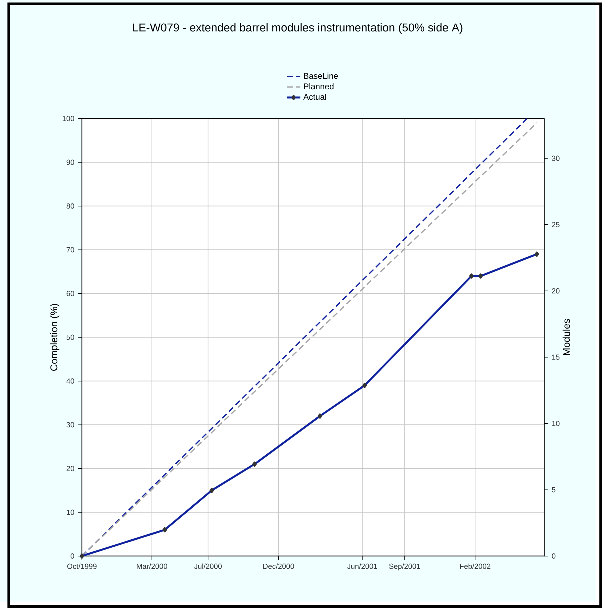 This screenshot has width=602, height=608. Describe the element at coordinates (566, 337) in the screenshot. I see `y2-axis-title: Modules` at that location.